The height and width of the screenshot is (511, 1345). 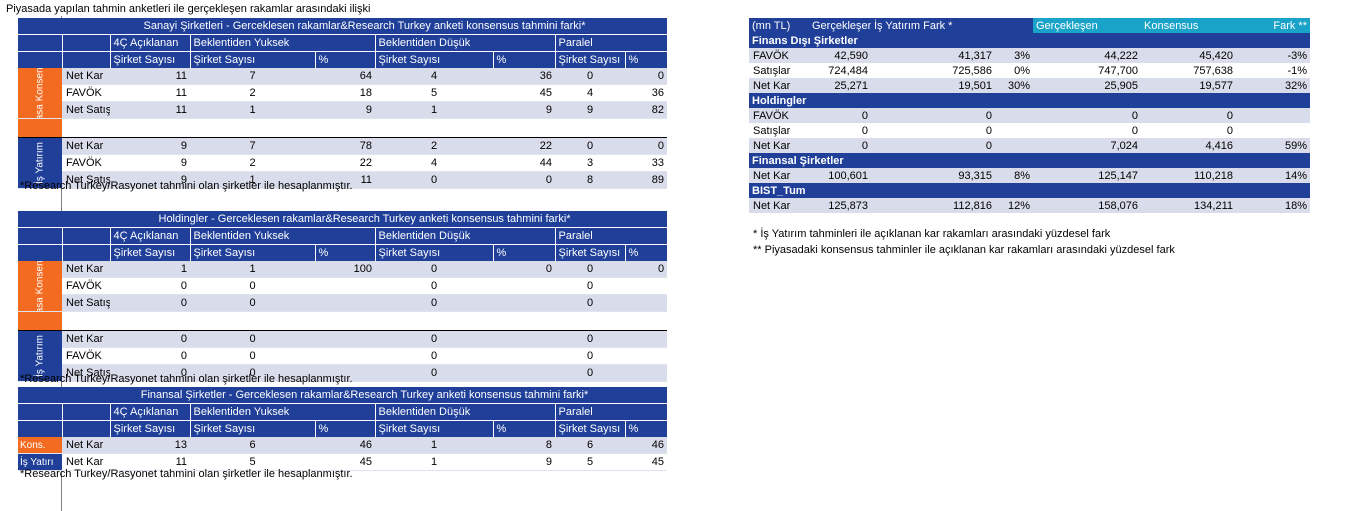 I want to click on row-group-text: İş Yatırım, so click(x=40, y=163).